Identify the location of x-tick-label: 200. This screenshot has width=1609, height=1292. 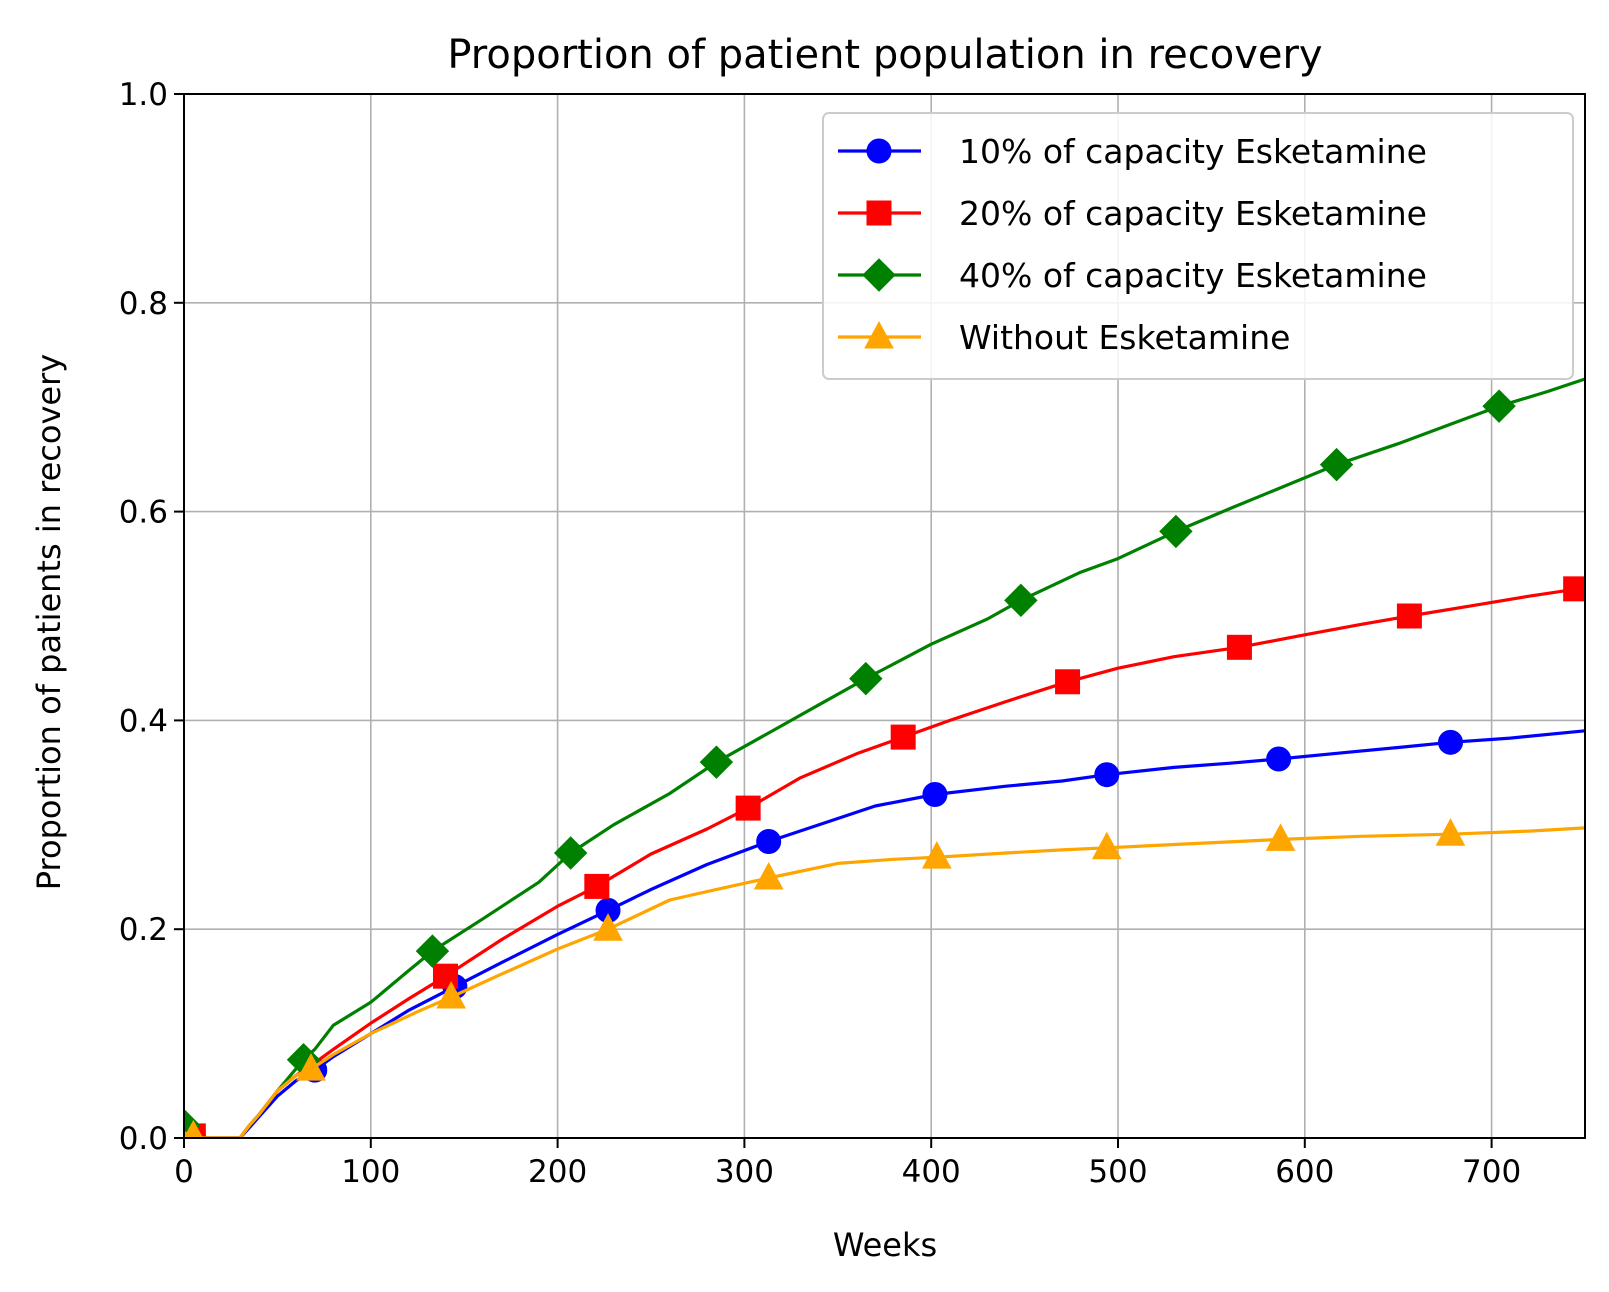
(557, 1172).